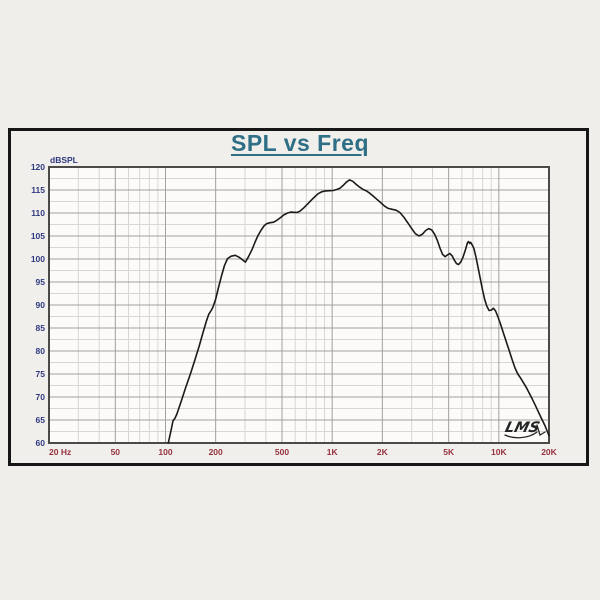 This screenshot has height=600, width=600. Describe the element at coordinates (41, 374) in the screenshot. I see `svg-text: 75` at that location.